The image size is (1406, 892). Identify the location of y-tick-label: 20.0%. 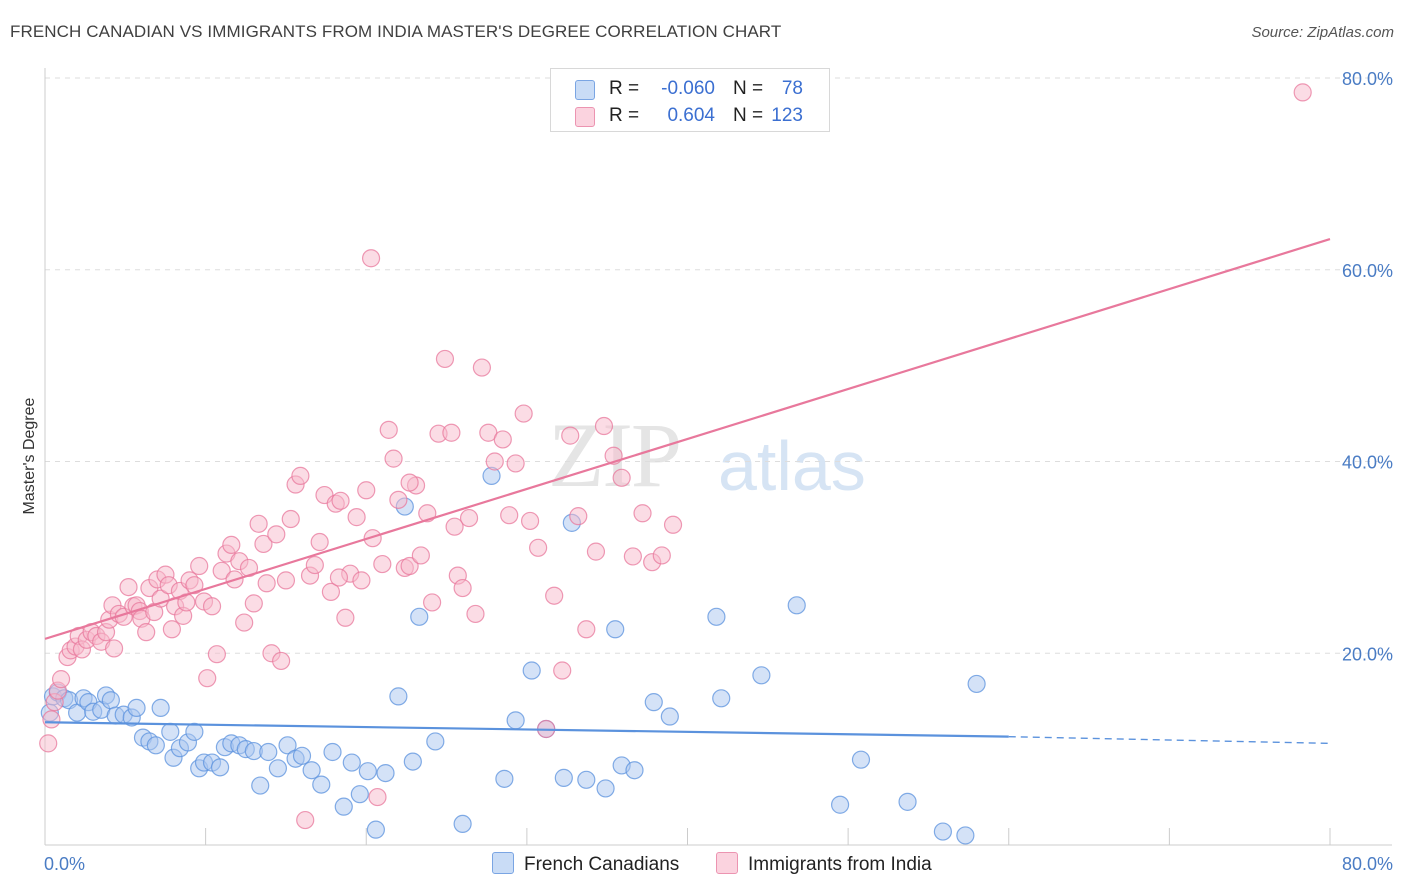
(1367, 654).